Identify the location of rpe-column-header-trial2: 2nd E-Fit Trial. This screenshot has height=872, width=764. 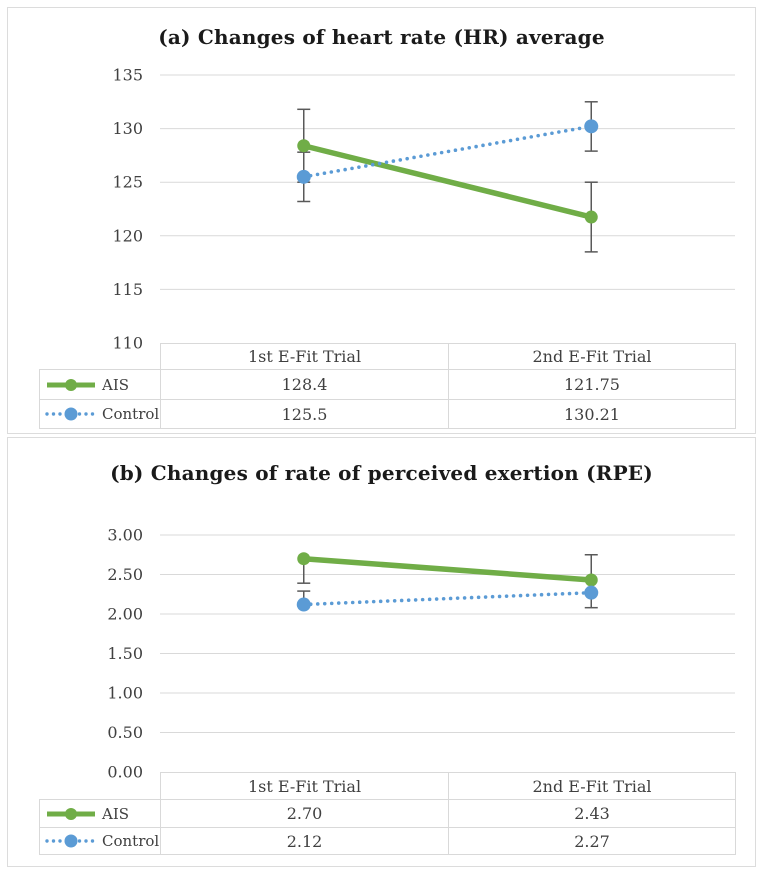
(592, 785).